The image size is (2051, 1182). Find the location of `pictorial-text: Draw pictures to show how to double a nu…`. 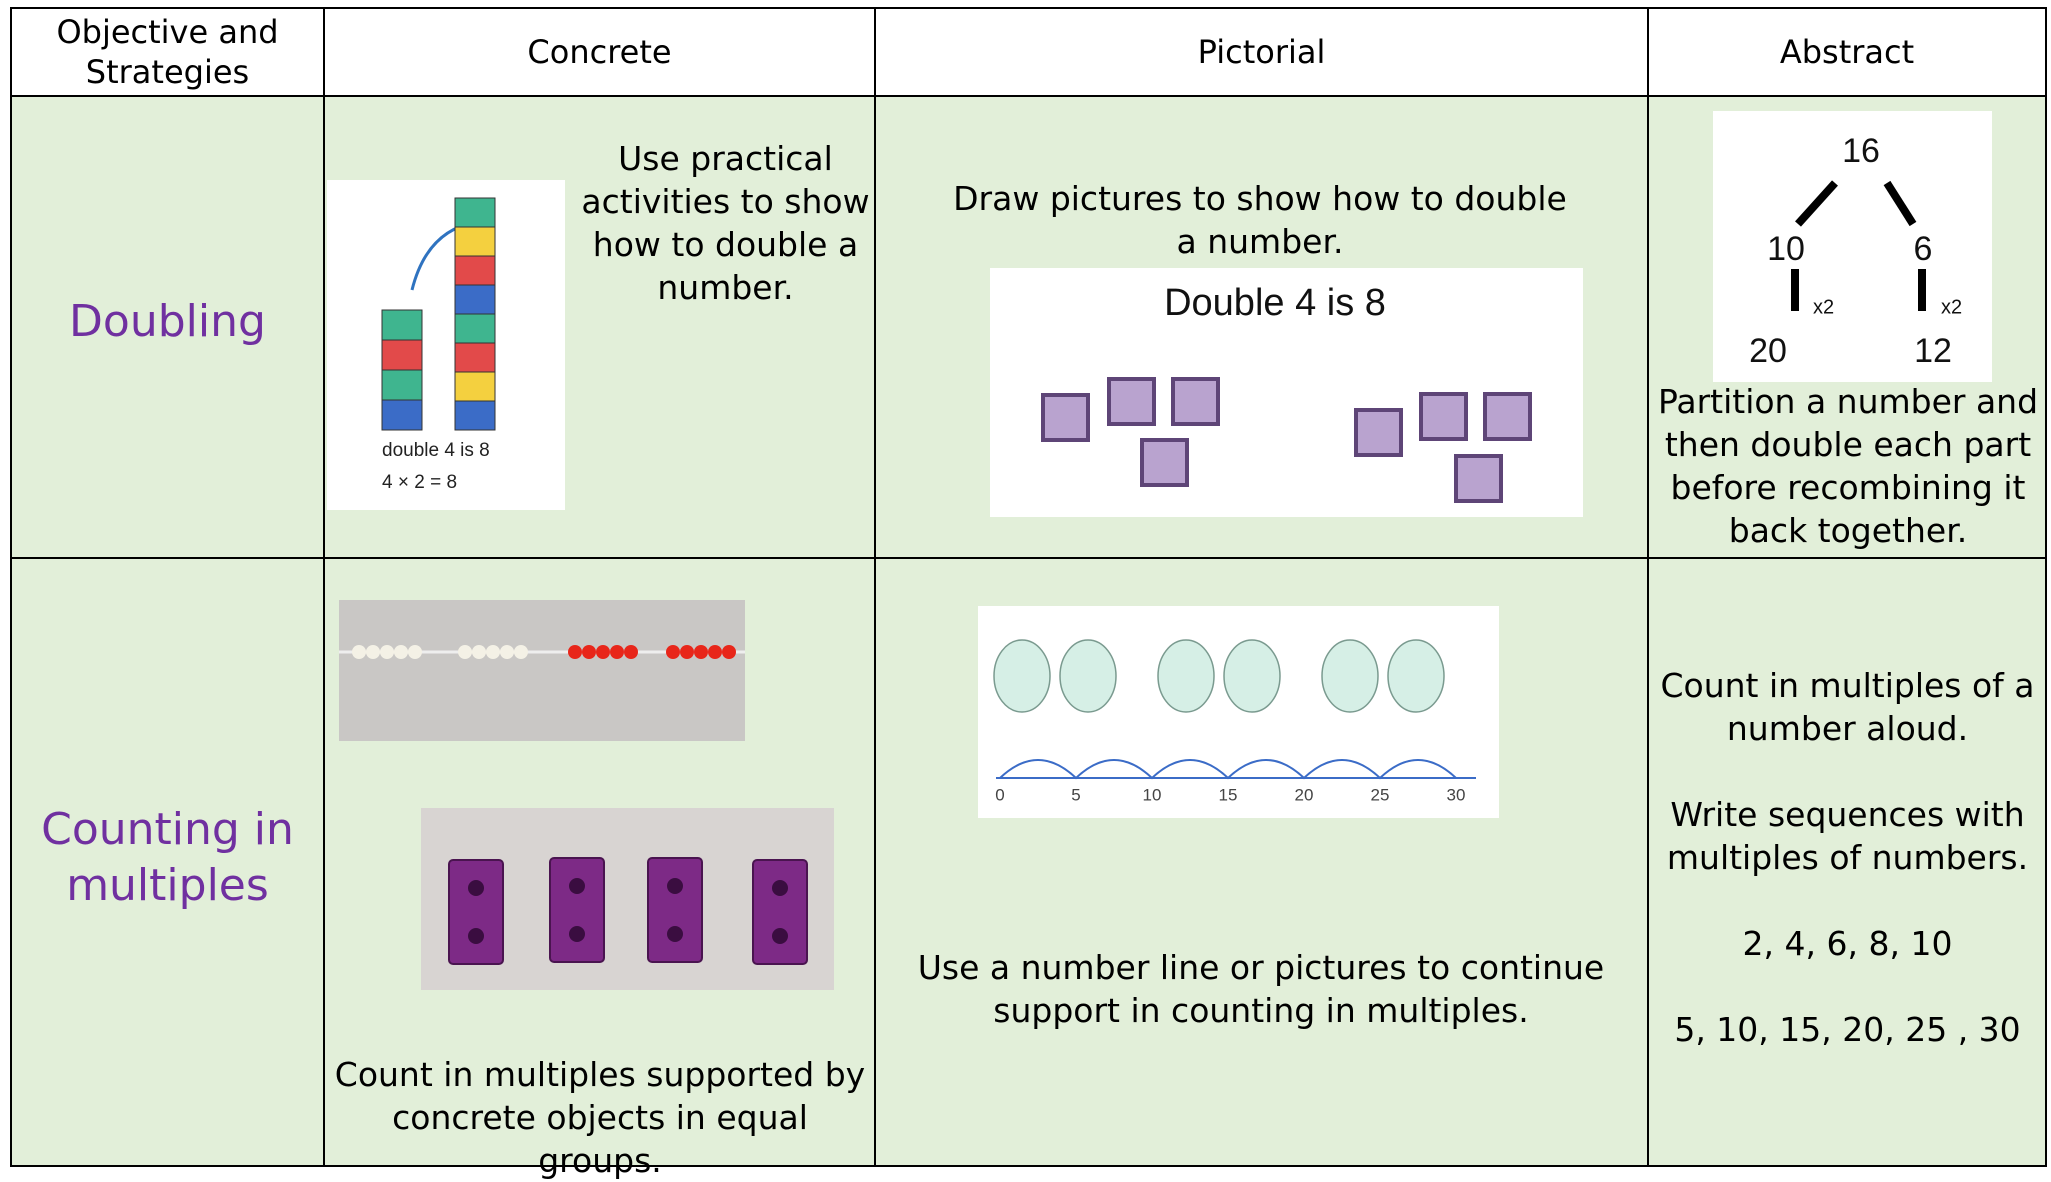

pictorial-text: Draw pictures to show how to double a nu… is located at coordinates (1260, 220).